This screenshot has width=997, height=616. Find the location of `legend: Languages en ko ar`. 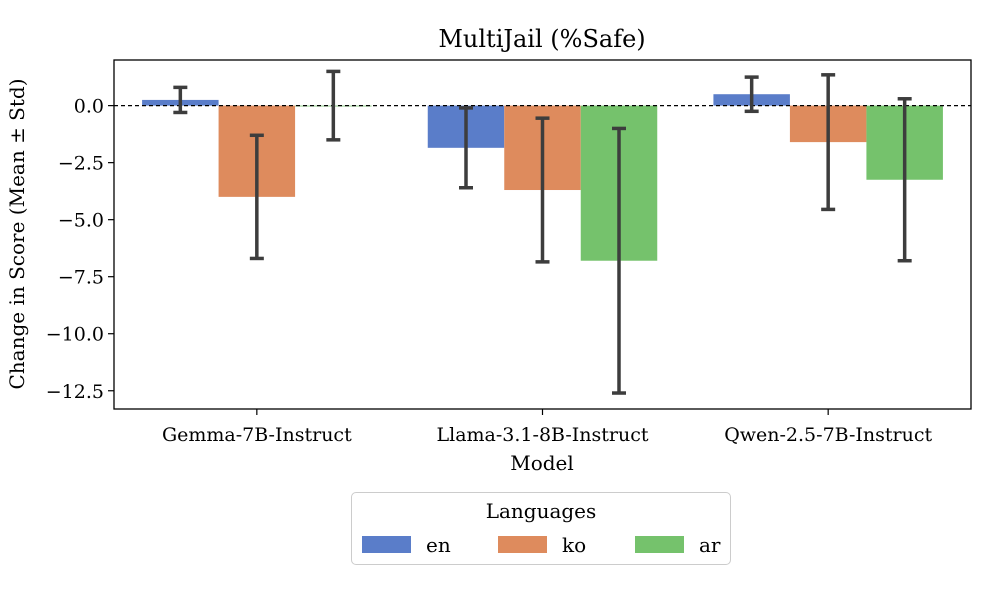

legend: Languages en ko ar is located at coordinates (541, 528).